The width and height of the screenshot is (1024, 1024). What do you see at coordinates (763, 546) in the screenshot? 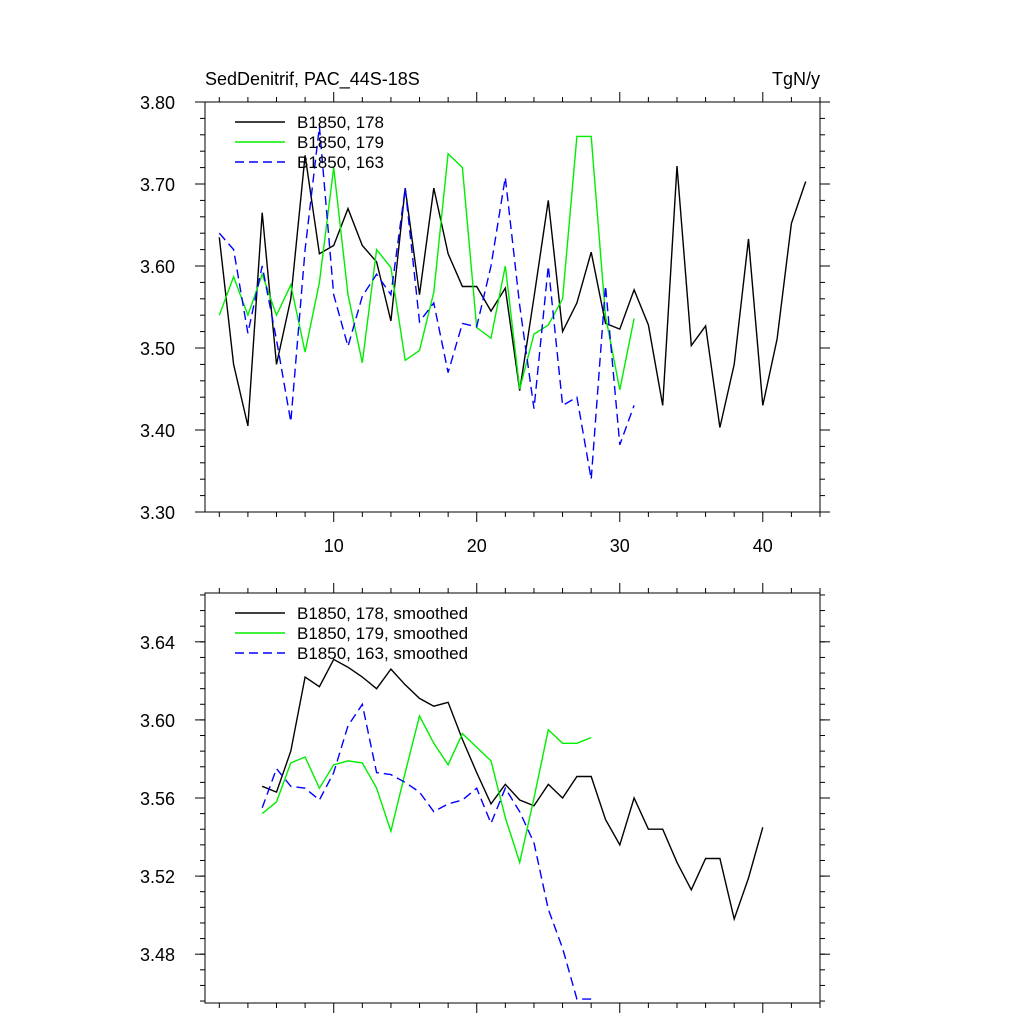
I see `x-tick-label: 40` at bounding box center [763, 546].